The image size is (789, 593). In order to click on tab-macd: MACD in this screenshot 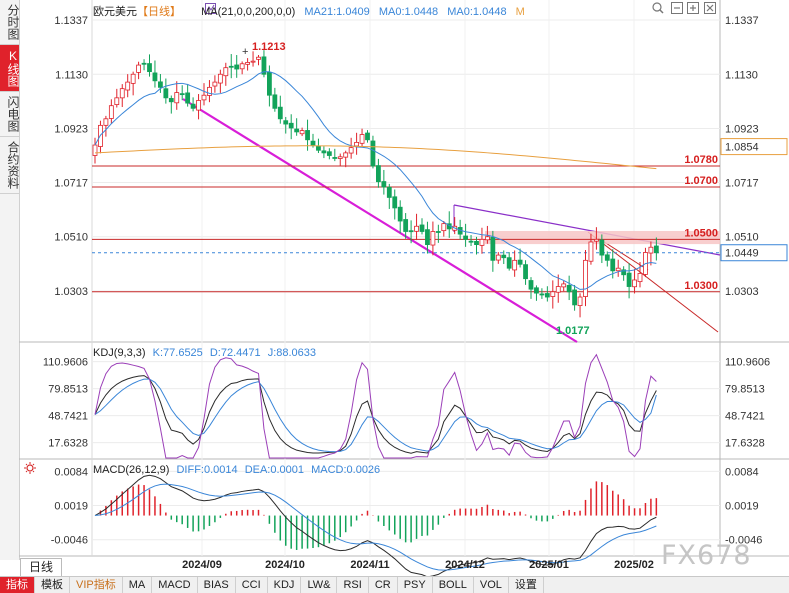, I will do `click(175, 585)`.